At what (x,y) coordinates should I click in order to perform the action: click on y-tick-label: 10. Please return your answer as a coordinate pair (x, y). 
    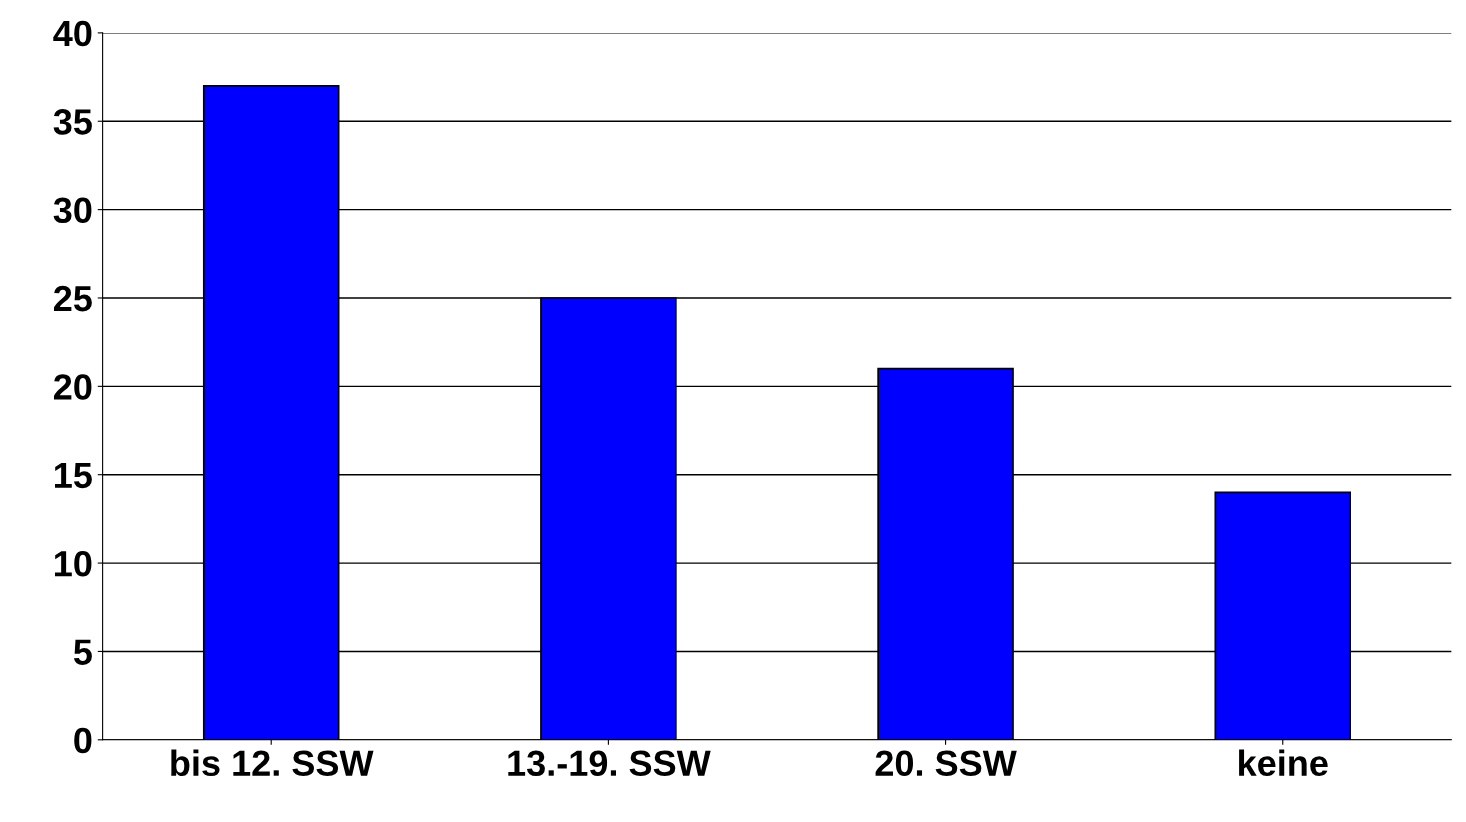
    Looking at the image, I should click on (73, 563).